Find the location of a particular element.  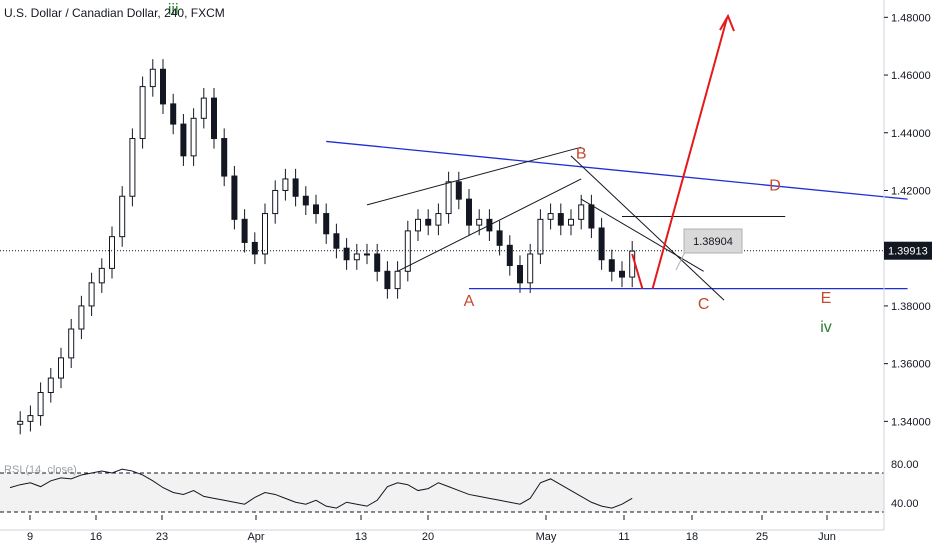

wave-label: C is located at coordinates (704, 304).